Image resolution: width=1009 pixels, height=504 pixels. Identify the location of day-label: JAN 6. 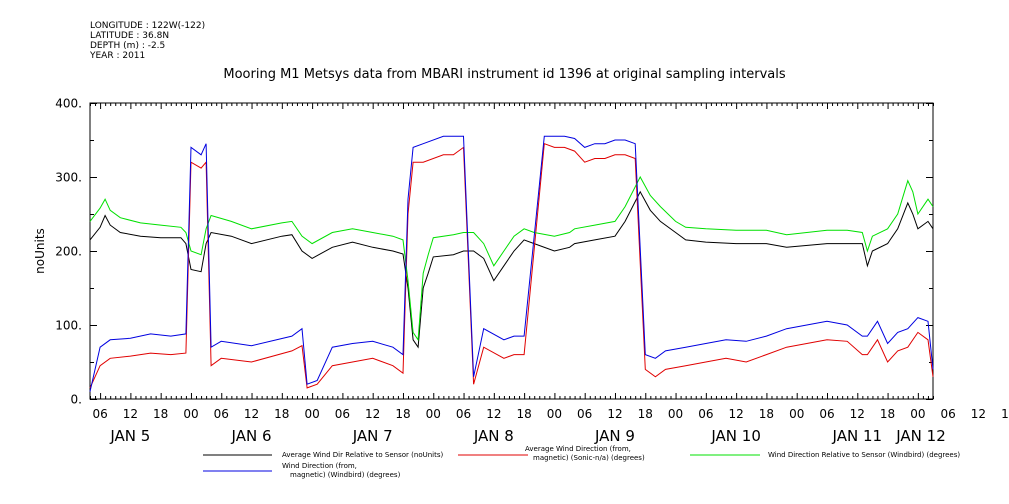
(251, 436).